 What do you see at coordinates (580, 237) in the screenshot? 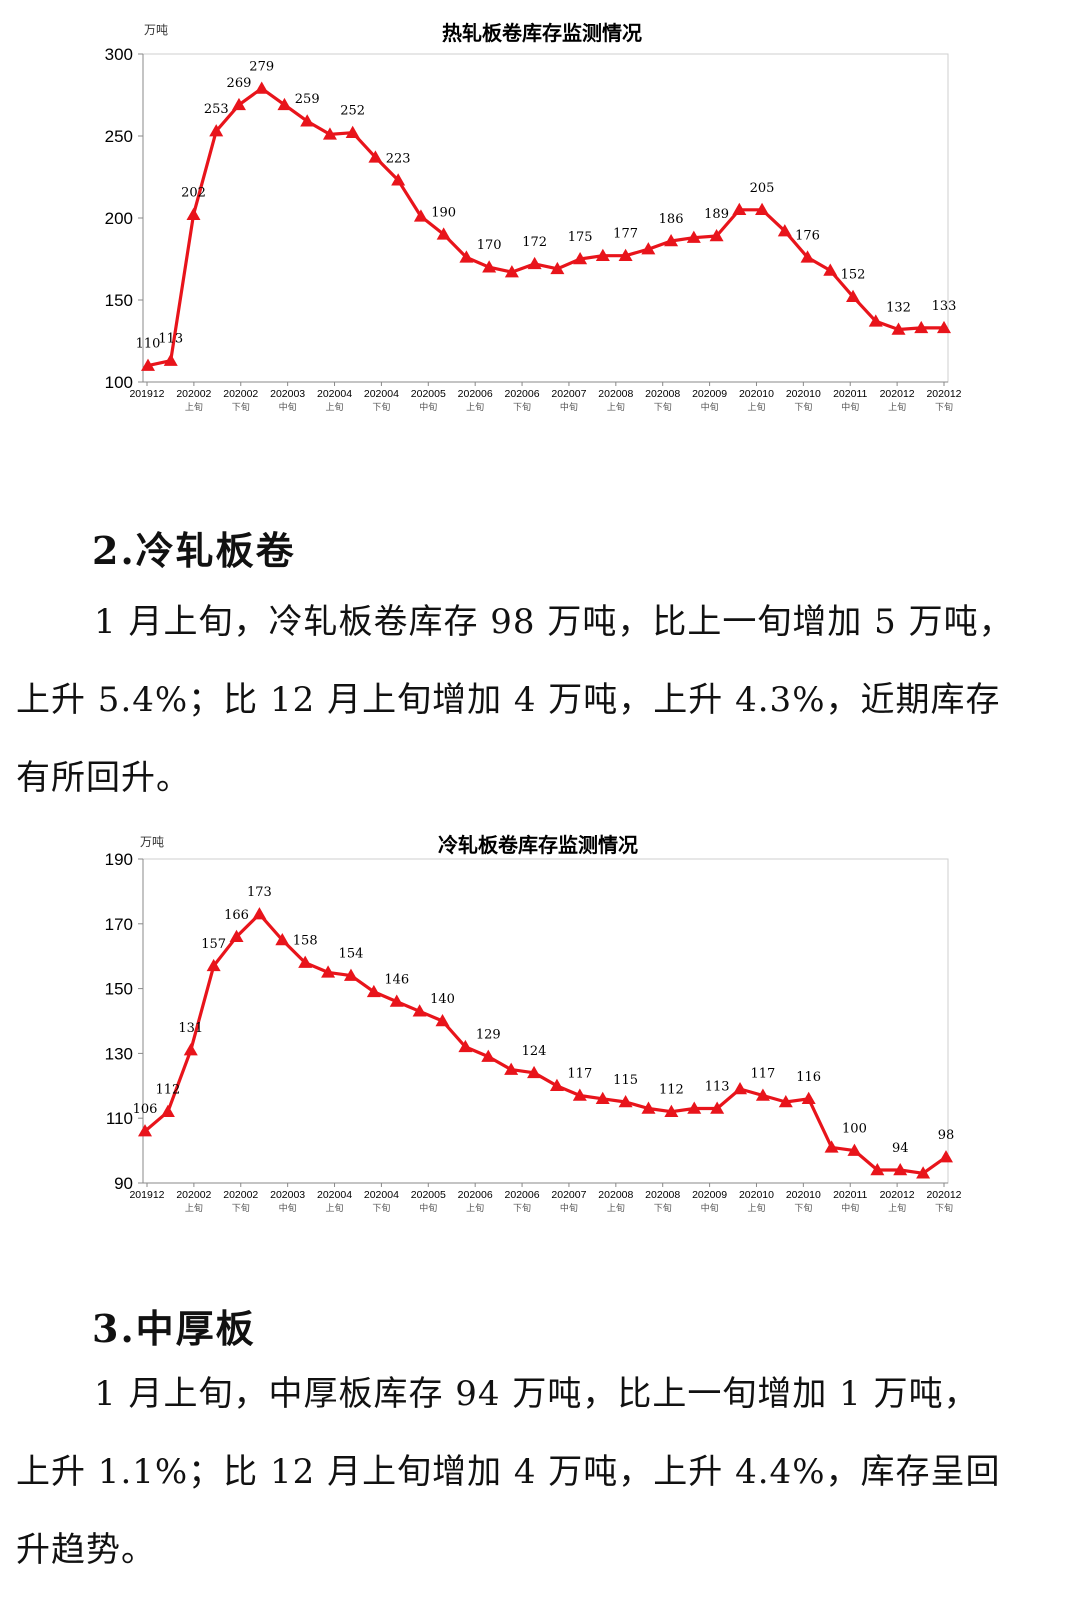
I see `data-label: 175` at bounding box center [580, 237].